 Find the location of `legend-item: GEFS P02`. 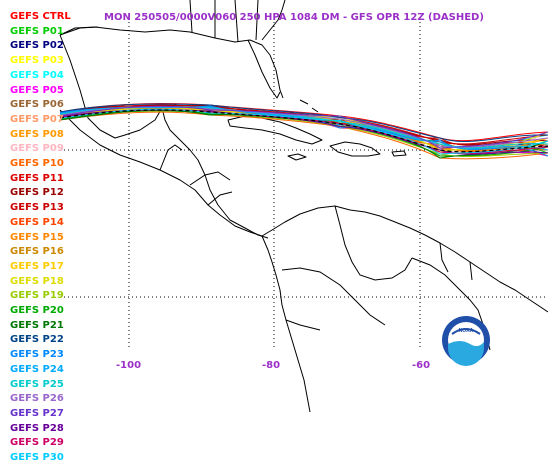

legend-item: GEFS P02 is located at coordinates (37, 46).